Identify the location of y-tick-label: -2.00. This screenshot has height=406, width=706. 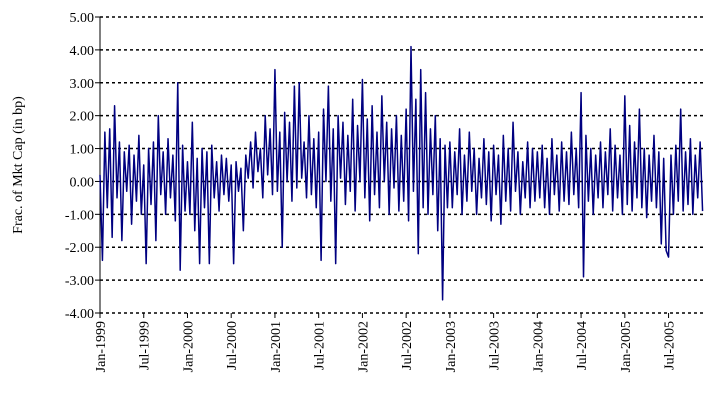
(79, 248).